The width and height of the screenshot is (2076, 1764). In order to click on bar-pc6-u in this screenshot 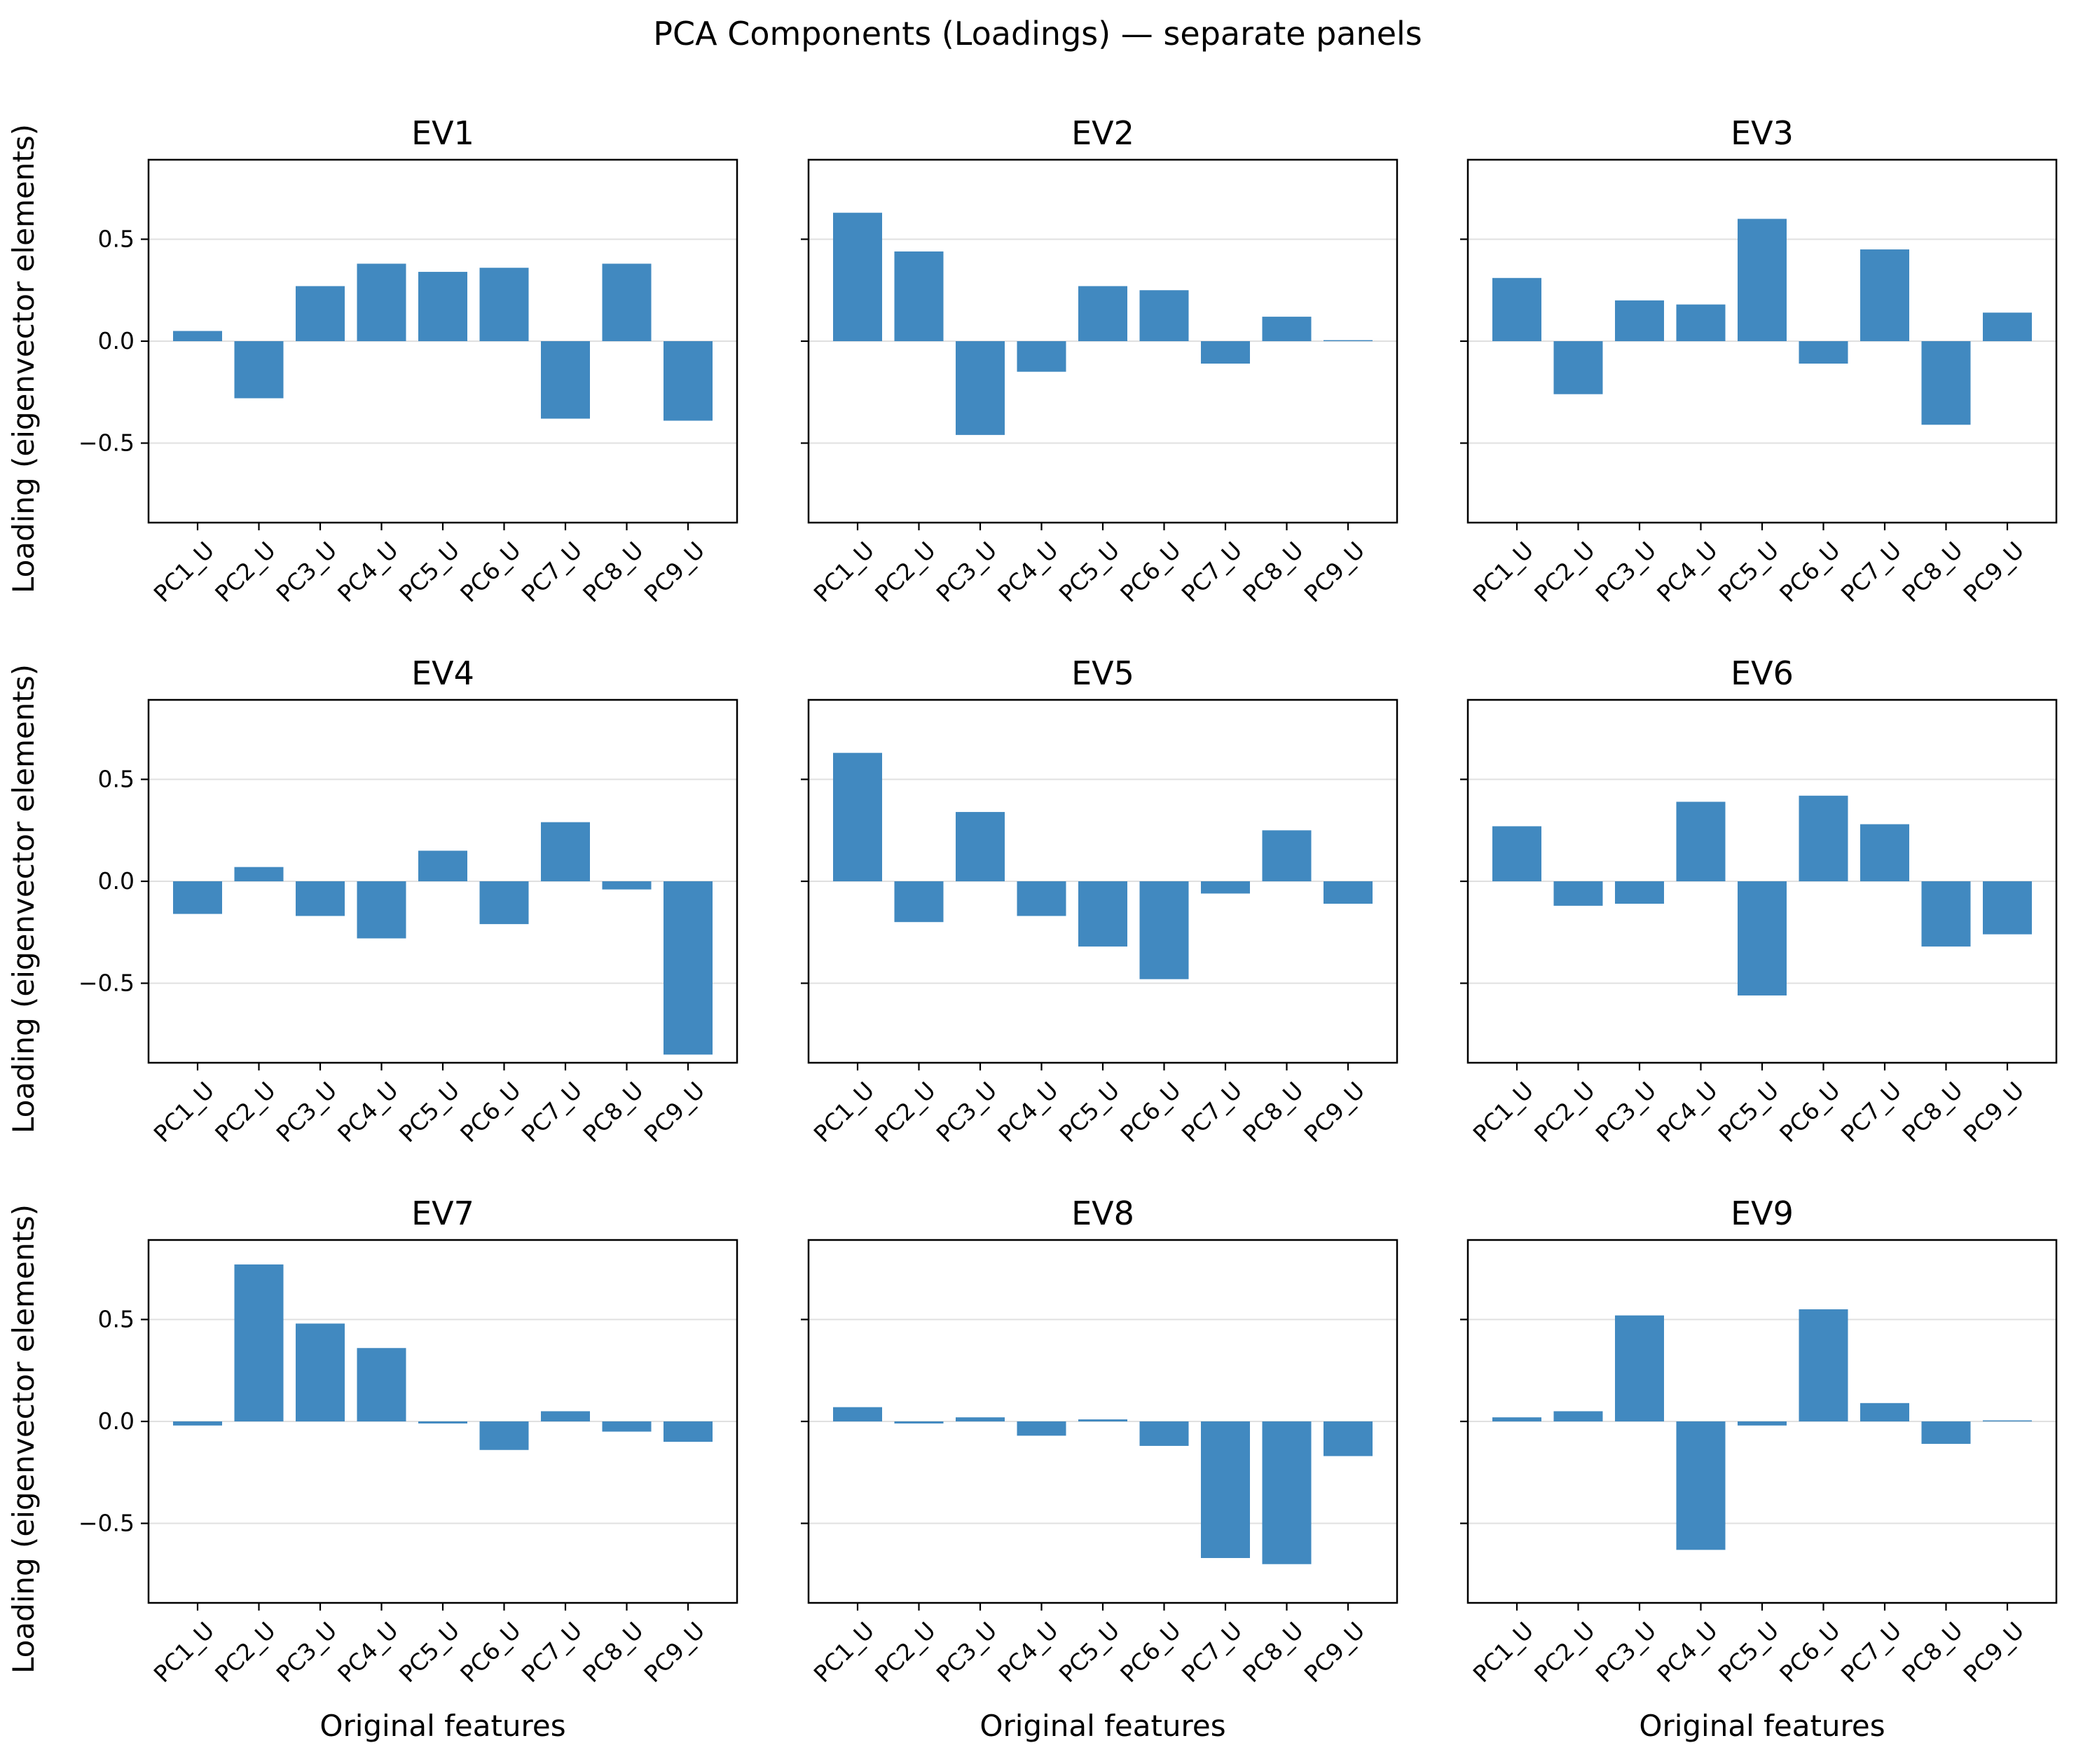, I will do `click(1823, 352)`.